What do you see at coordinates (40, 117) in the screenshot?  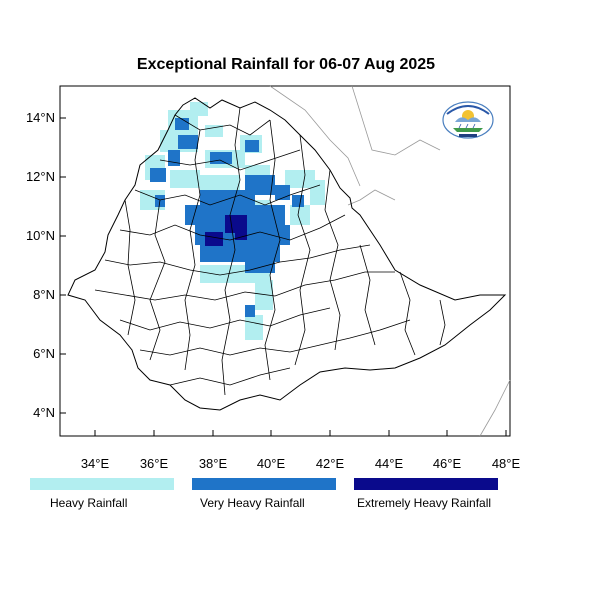 I see `y-tick-label: 14°N` at bounding box center [40, 117].